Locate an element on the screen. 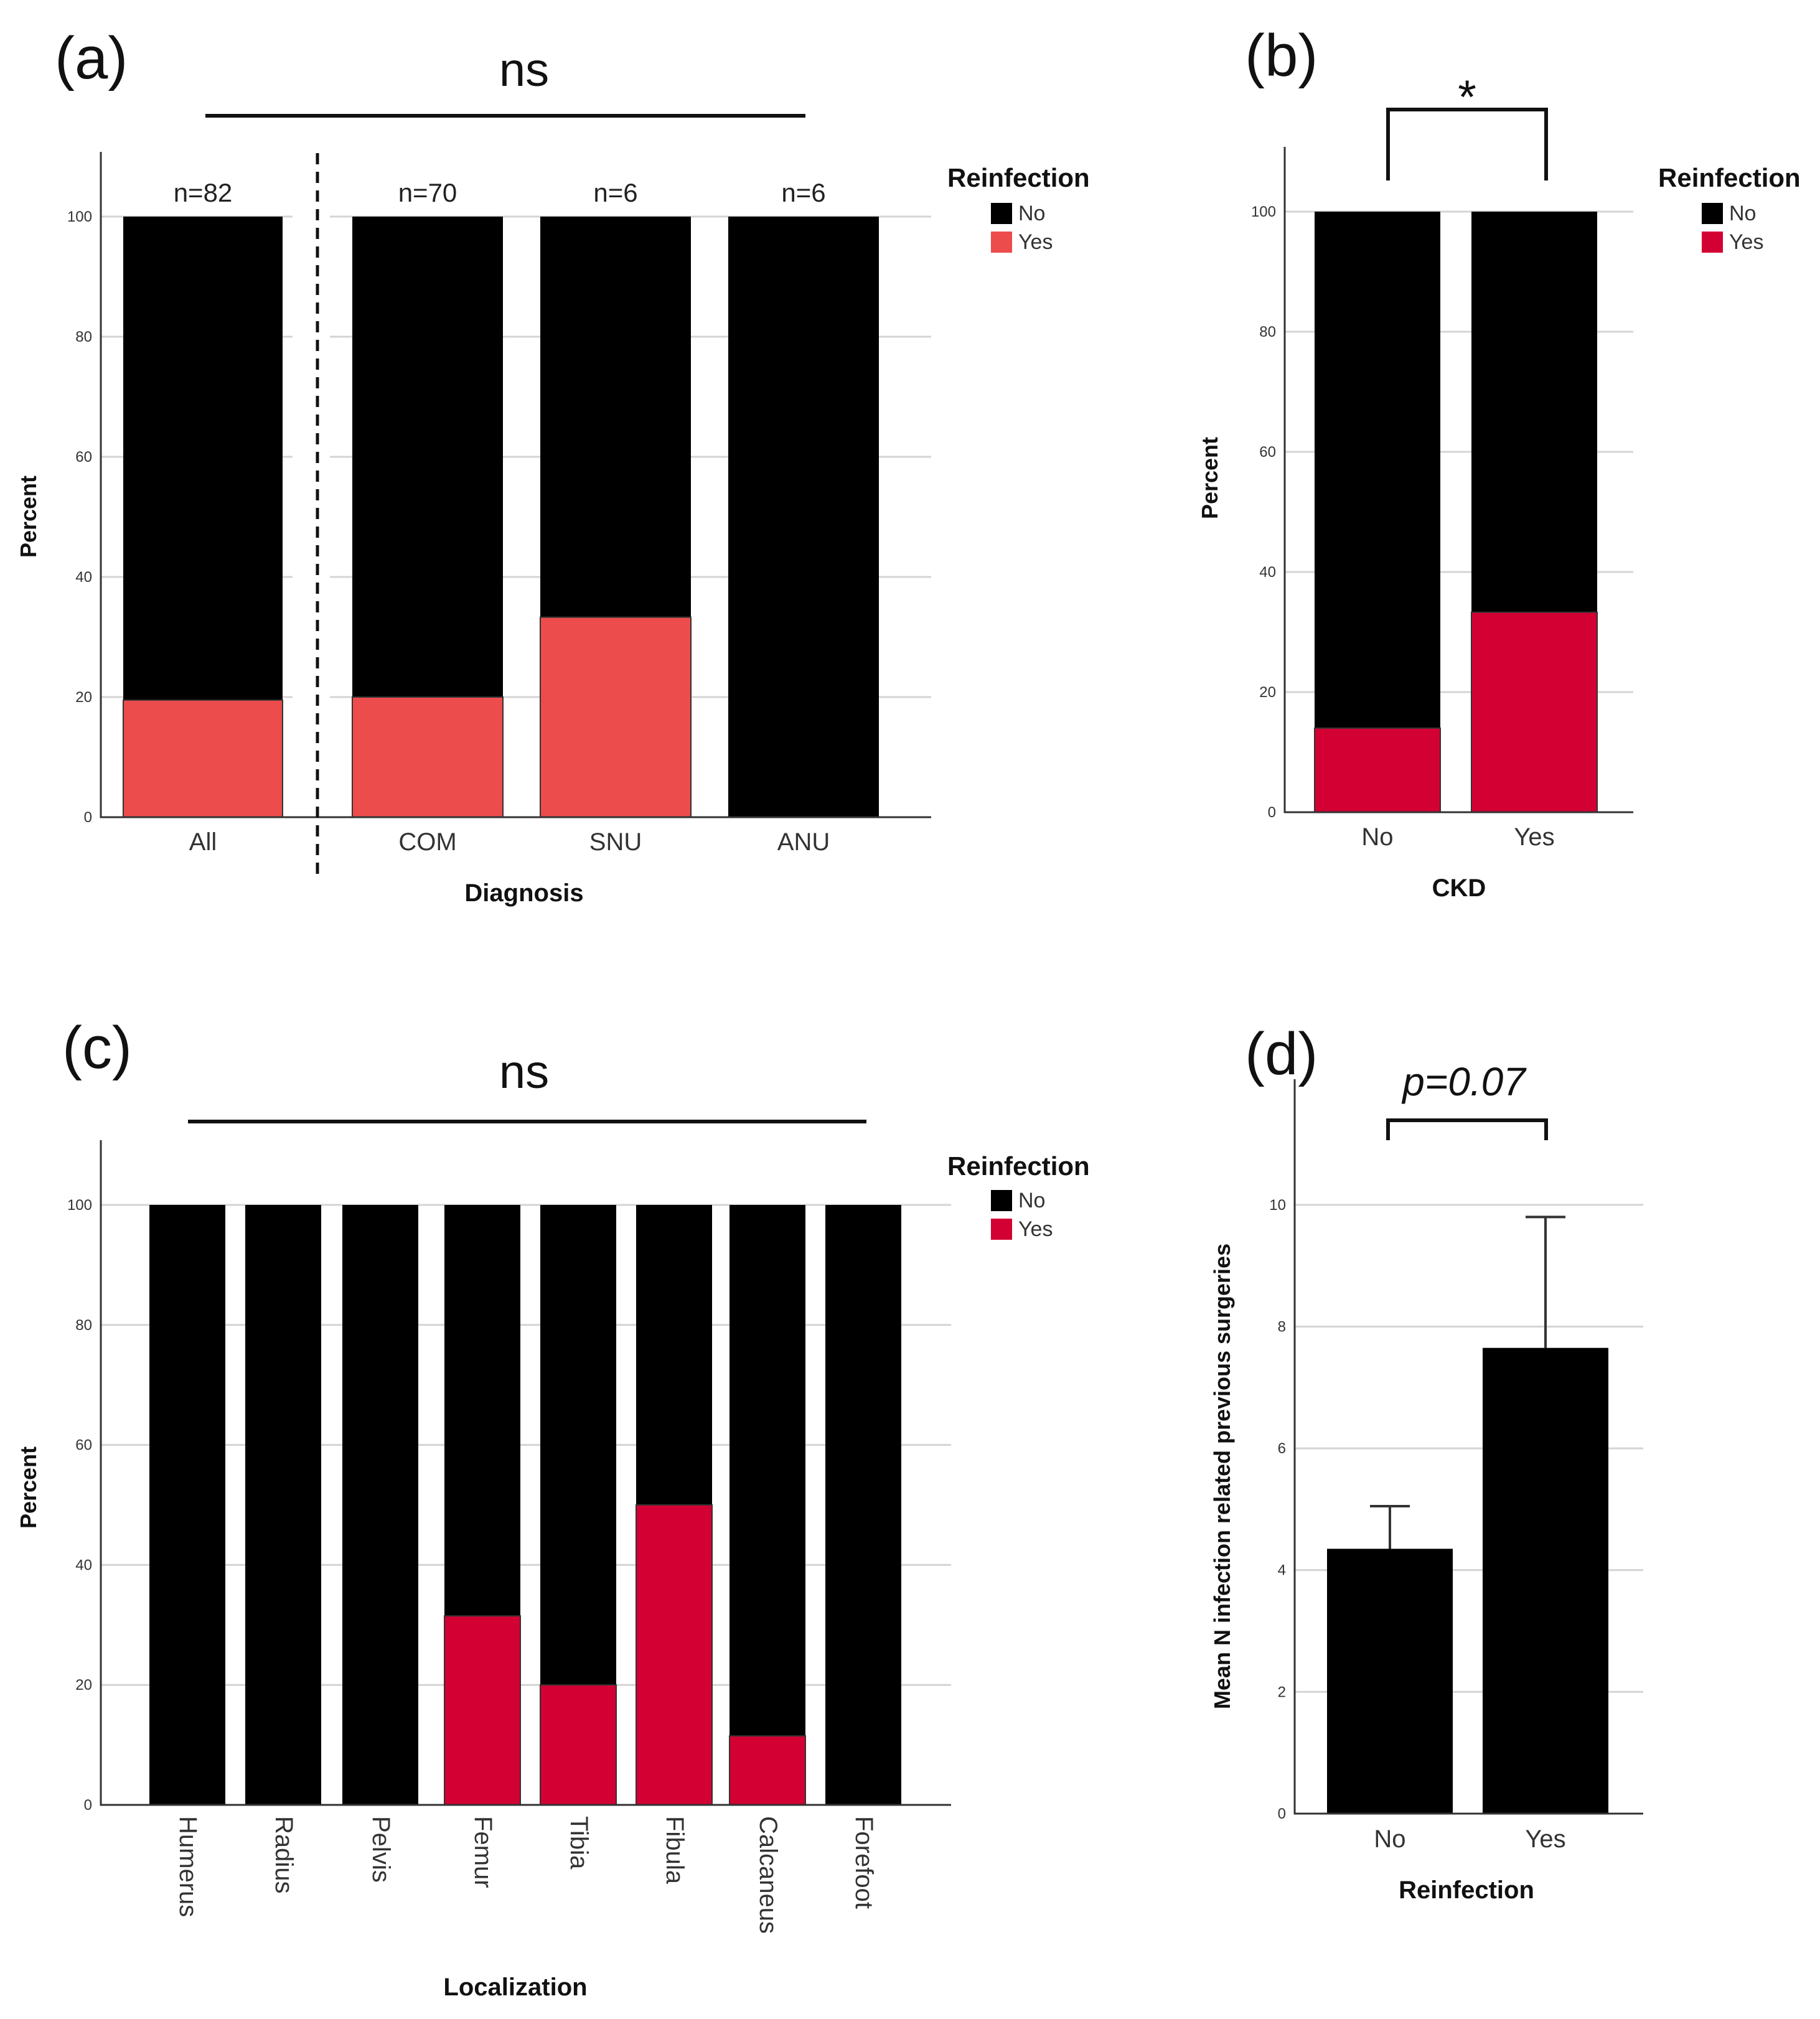 This screenshot has height=2019, width=1820. x-tick-label: Calcaneus is located at coordinates (768, 1875).